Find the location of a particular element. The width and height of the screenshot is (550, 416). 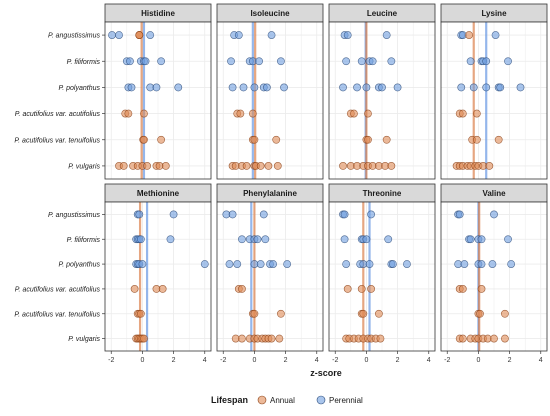

y-label-species: P. polyanthus is located at coordinates (79, 265).